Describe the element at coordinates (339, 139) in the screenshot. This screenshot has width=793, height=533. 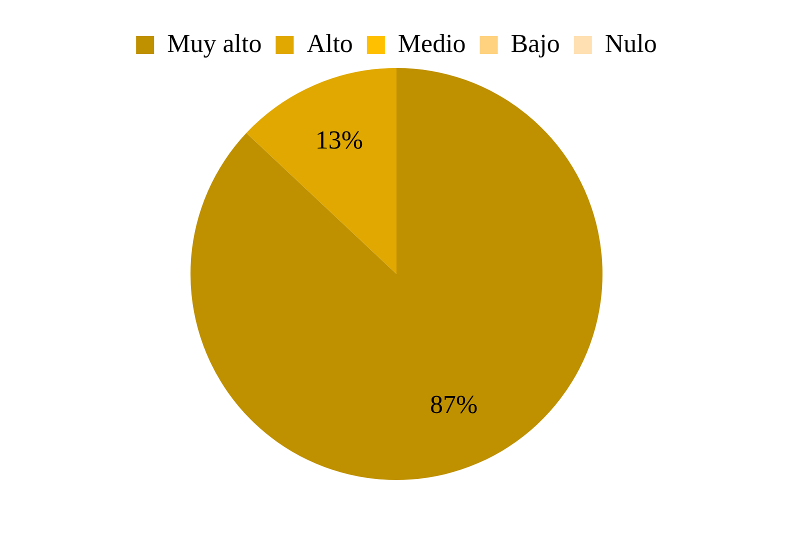
I see `data-label: 13%` at that location.